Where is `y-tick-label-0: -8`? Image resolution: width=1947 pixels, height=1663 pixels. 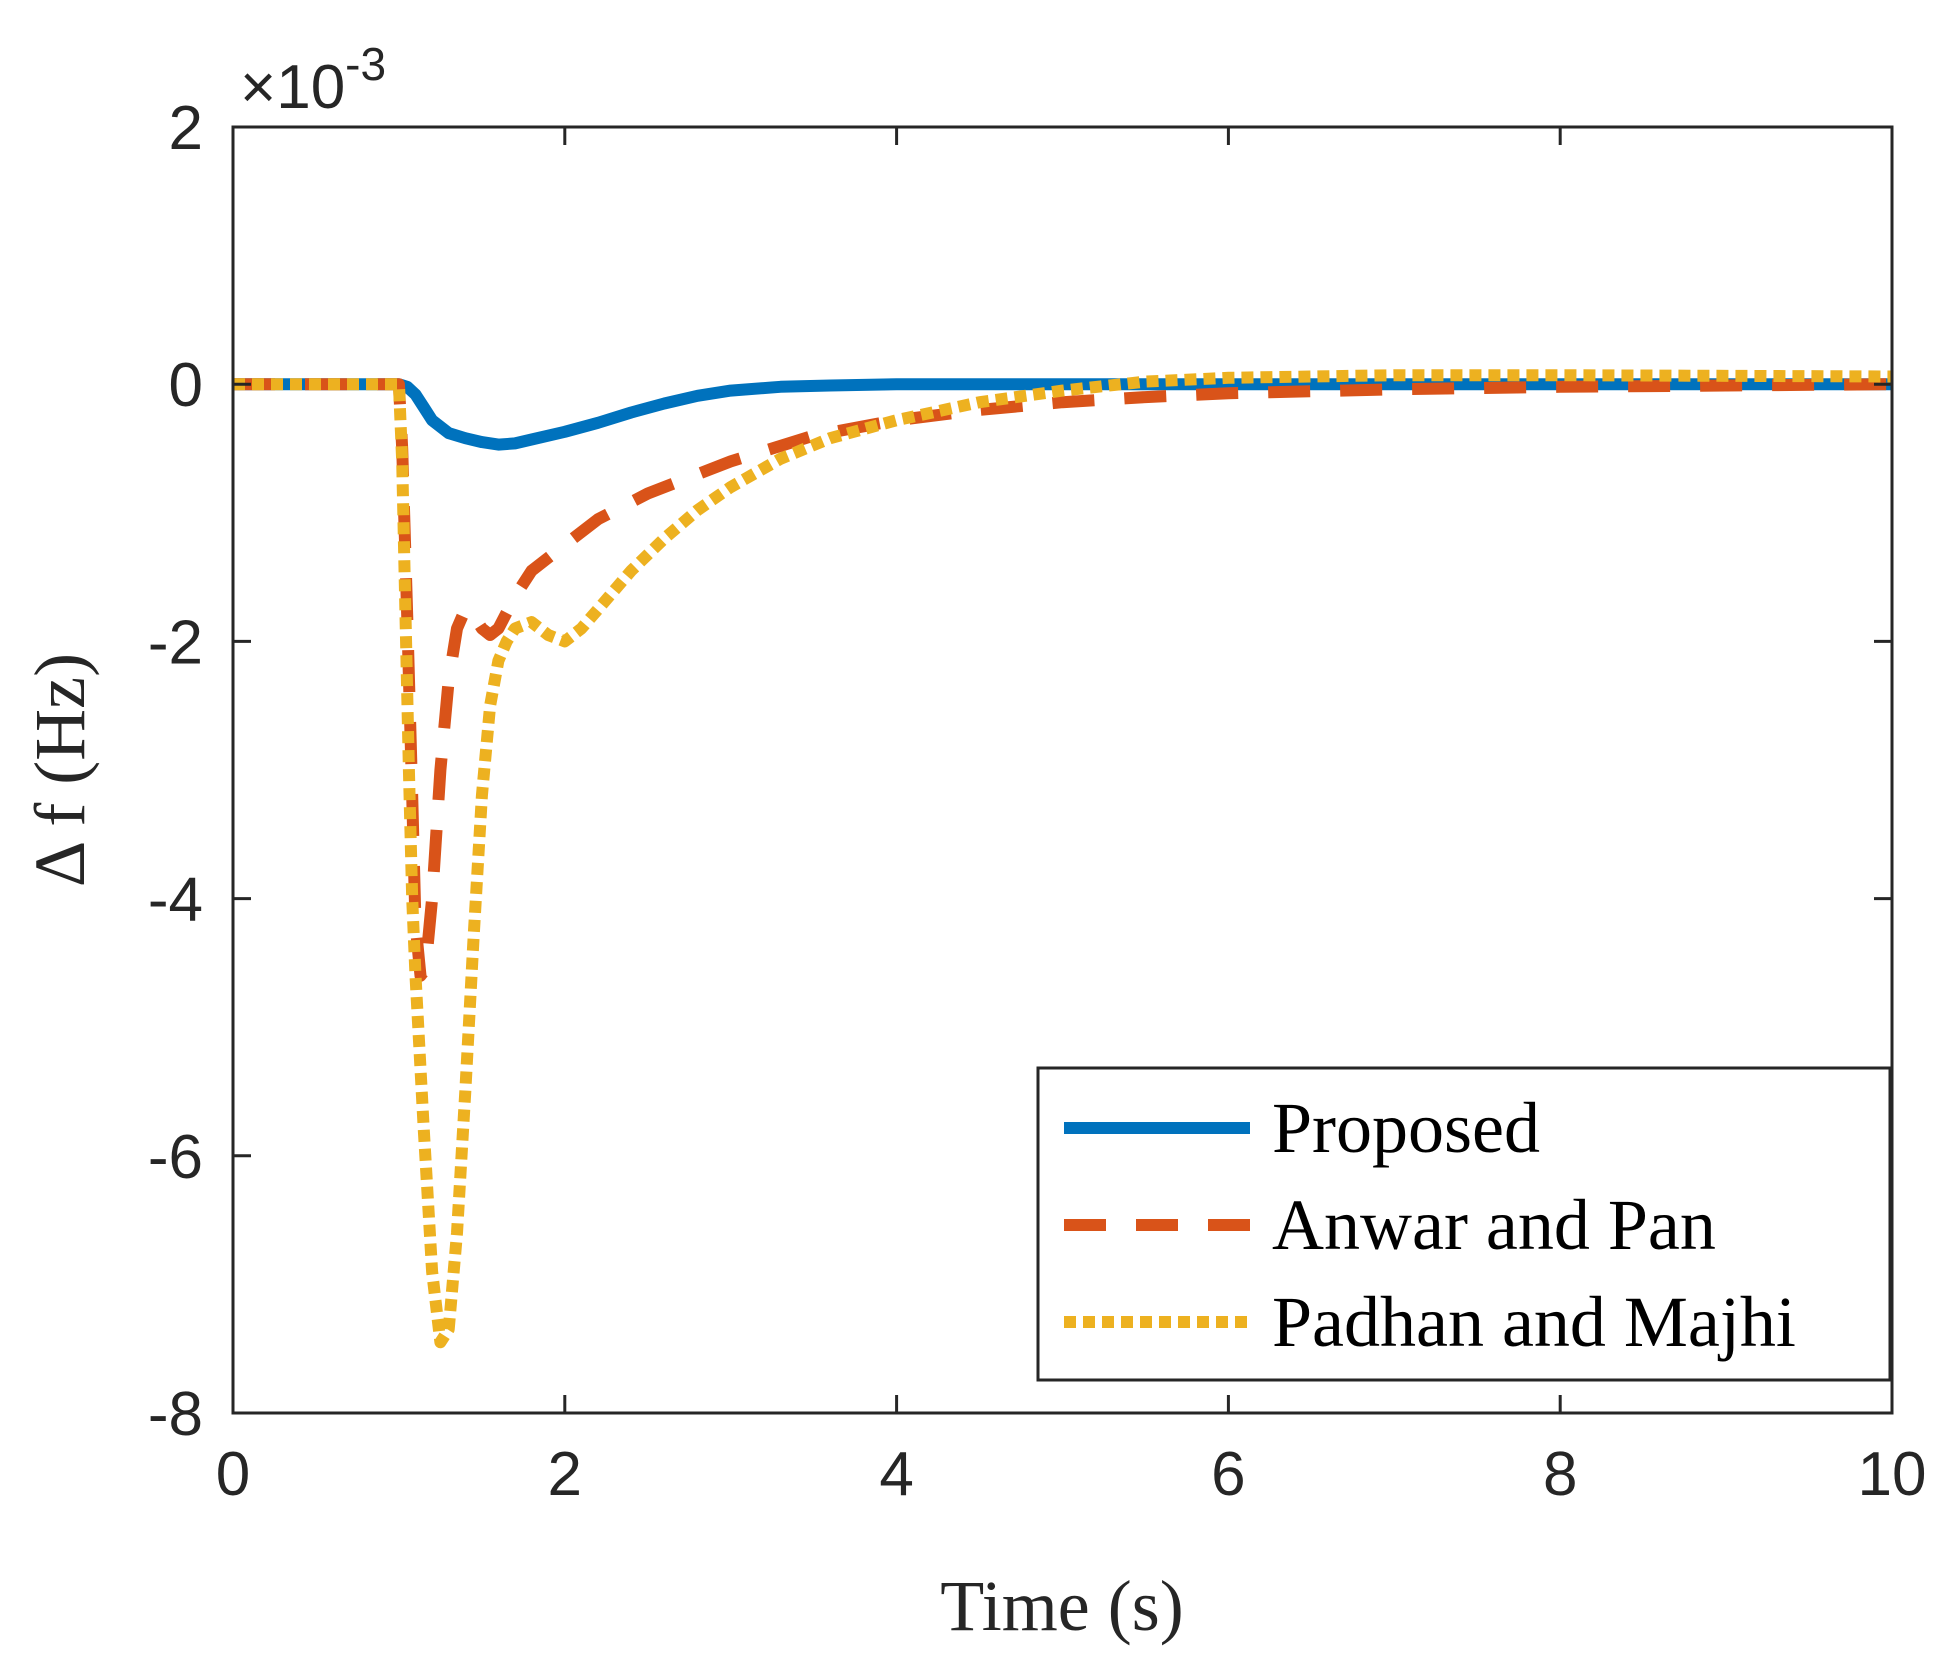
y-tick-label-0: -8 is located at coordinates (175, 1414).